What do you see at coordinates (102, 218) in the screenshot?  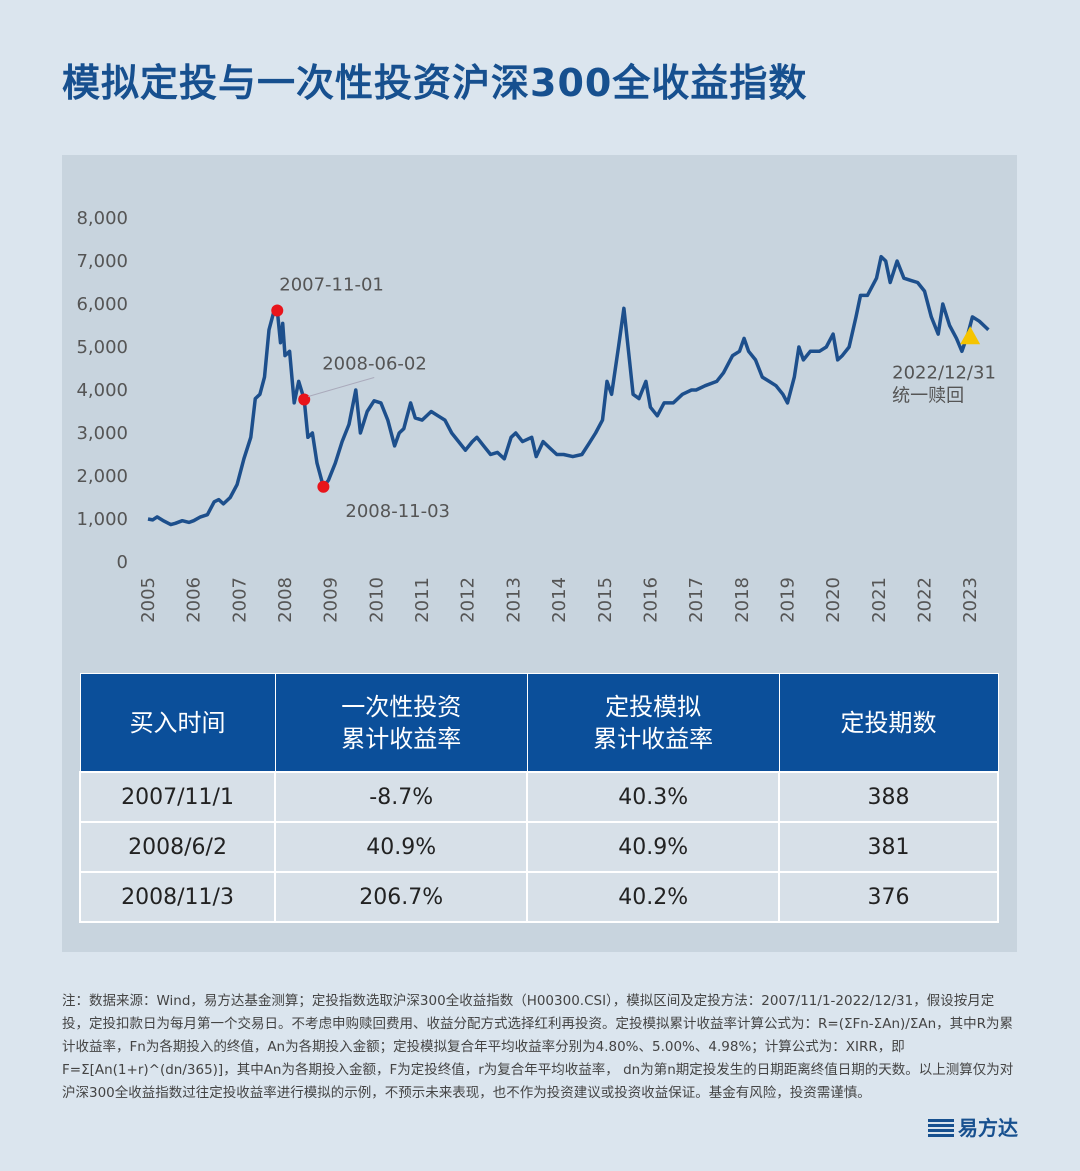 I see `y-tick-label: 8,000` at bounding box center [102, 218].